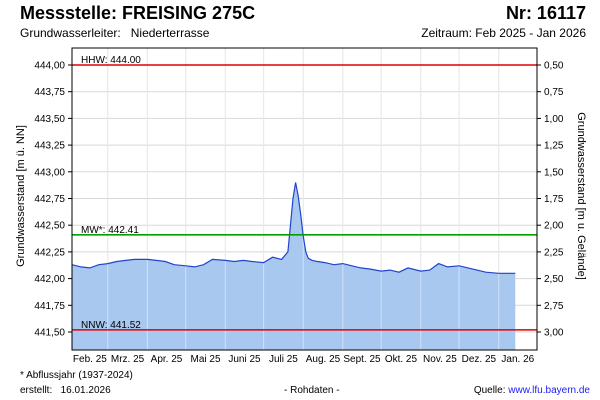  Describe the element at coordinates (554, 66) in the screenshot. I see `y-tick-label-right: 0,50` at that location.